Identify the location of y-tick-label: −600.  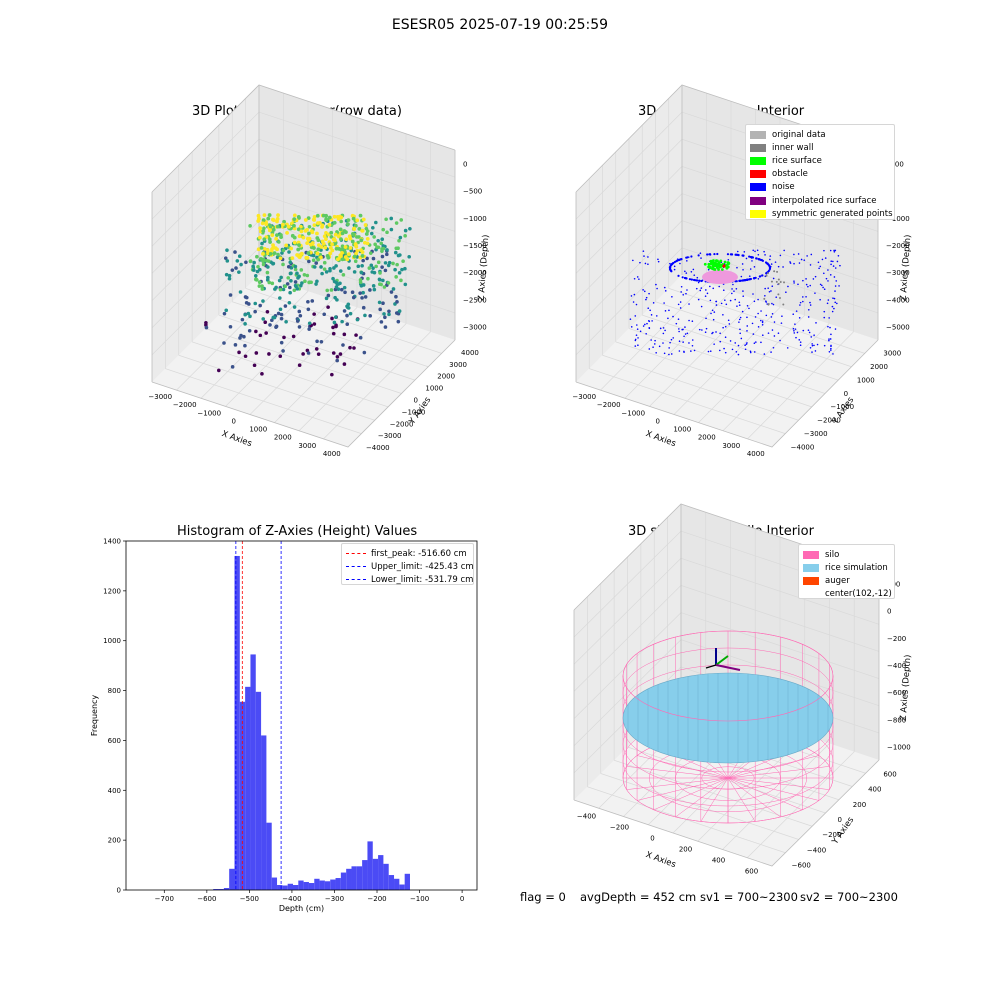
(801, 865).